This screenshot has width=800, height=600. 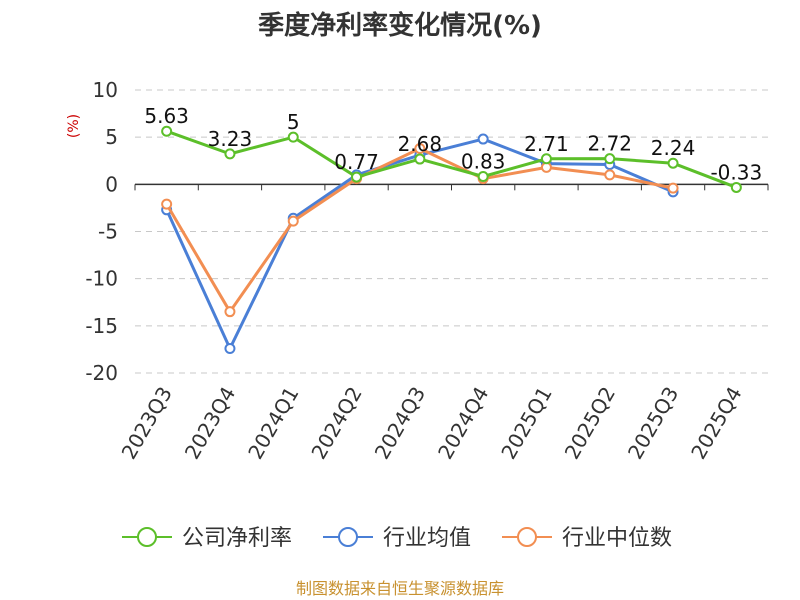 What do you see at coordinates (108, 232) in the screenshot?
I see `y-tick-label: -5` at bounding box center [108, 232].